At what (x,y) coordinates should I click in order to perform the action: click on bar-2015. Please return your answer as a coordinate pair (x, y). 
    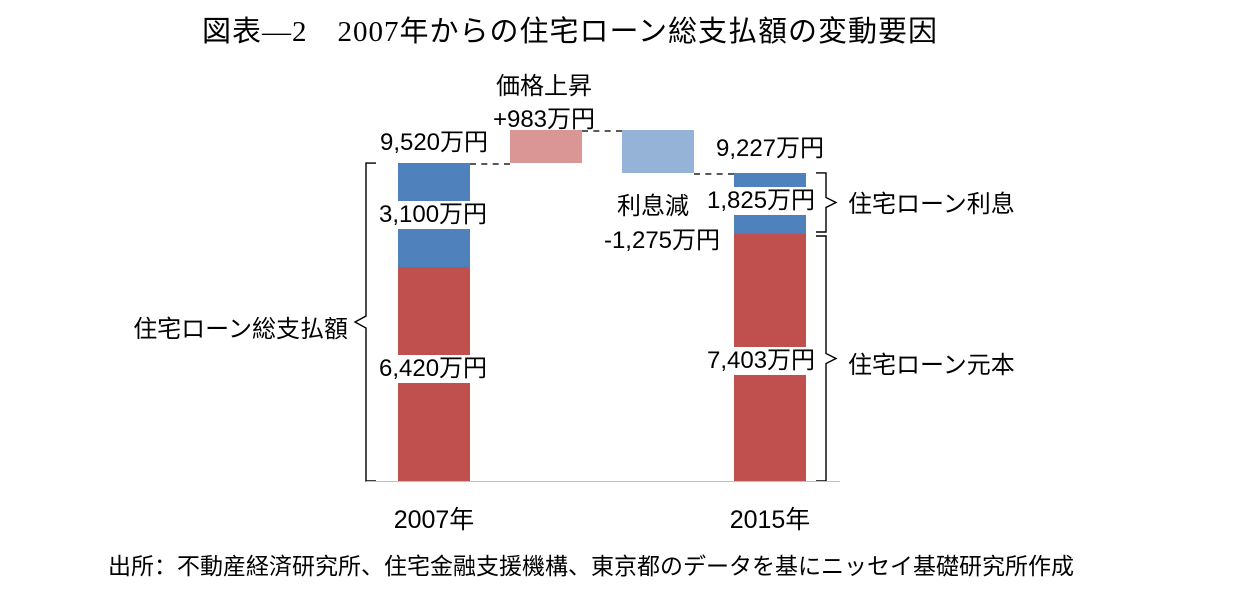
    Looking at the image, I should click on (770, 327).